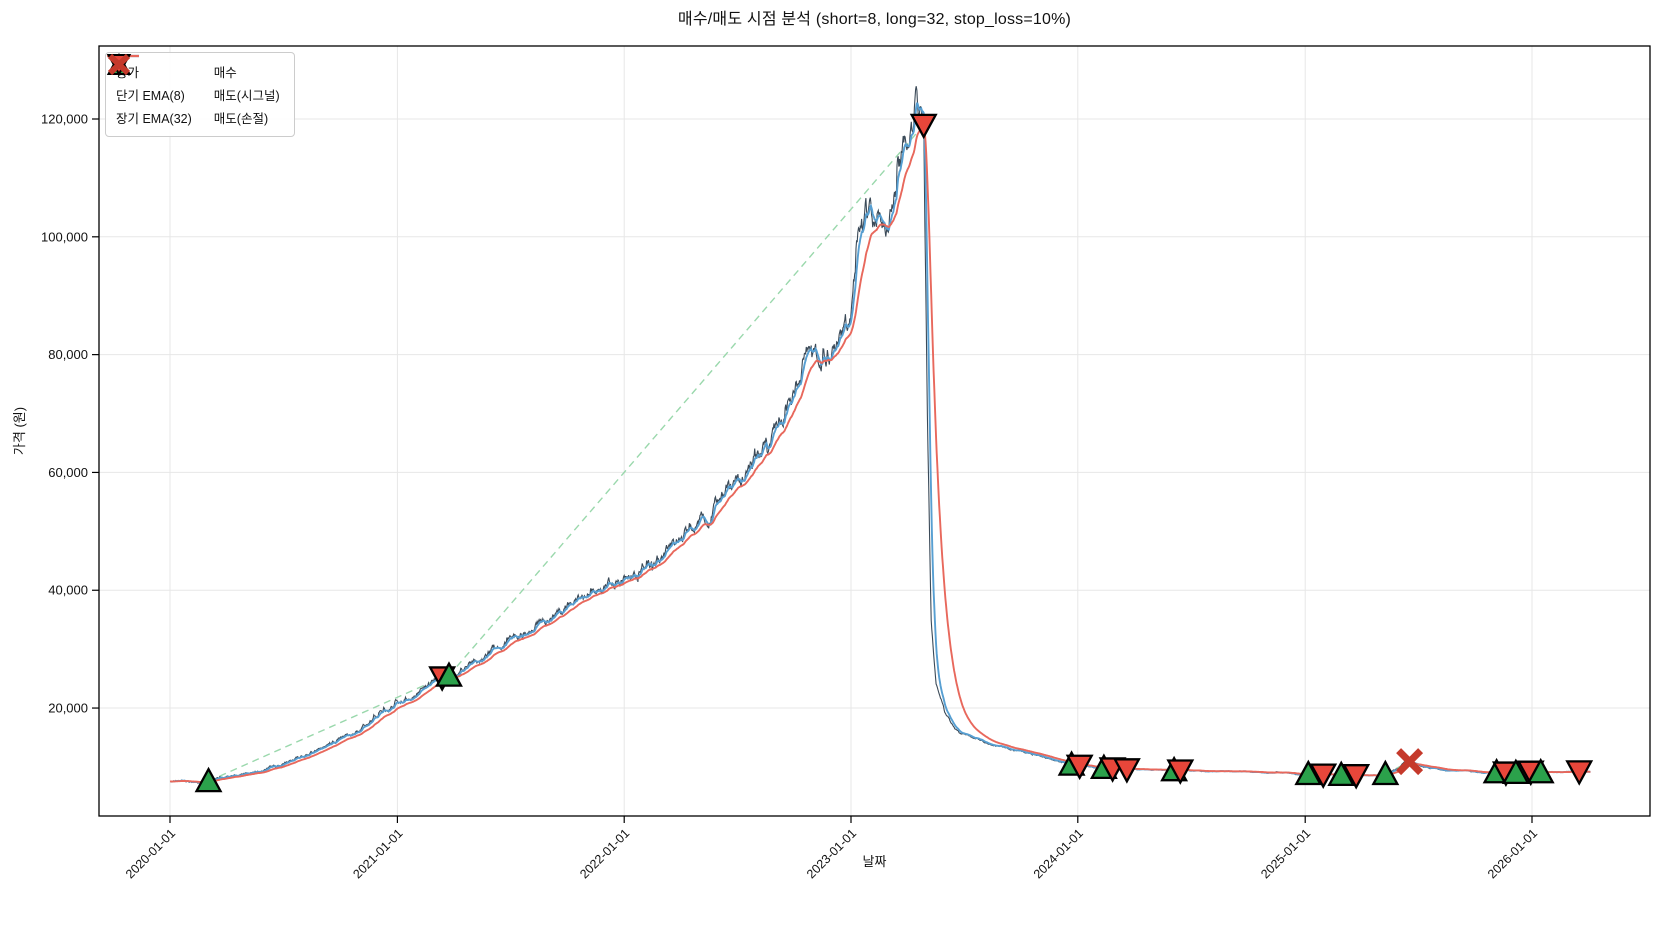 This screenshot has height=930, width=1660. I want to click on legend-item-ema-long: 장기 EMA(32), so click(149, 91).